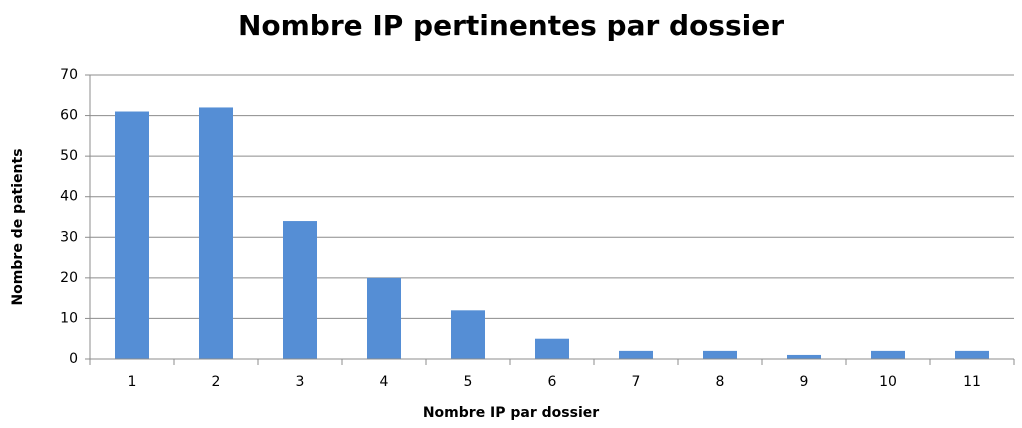 The height and width of the screenshot is (428, 1022). What do you see at coordinates (972, 382) in the screenshot?
I see `x-tick-label: 11` at bounding box center [972, 382].